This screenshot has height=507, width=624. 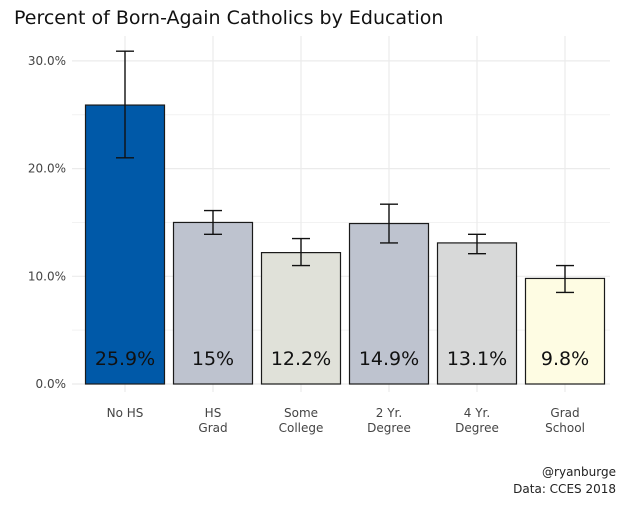 What do you see at coordinates (51, 384) in the screenshot?
I see `y-tick-label: 0.0%` at bounding box center [51, 384].